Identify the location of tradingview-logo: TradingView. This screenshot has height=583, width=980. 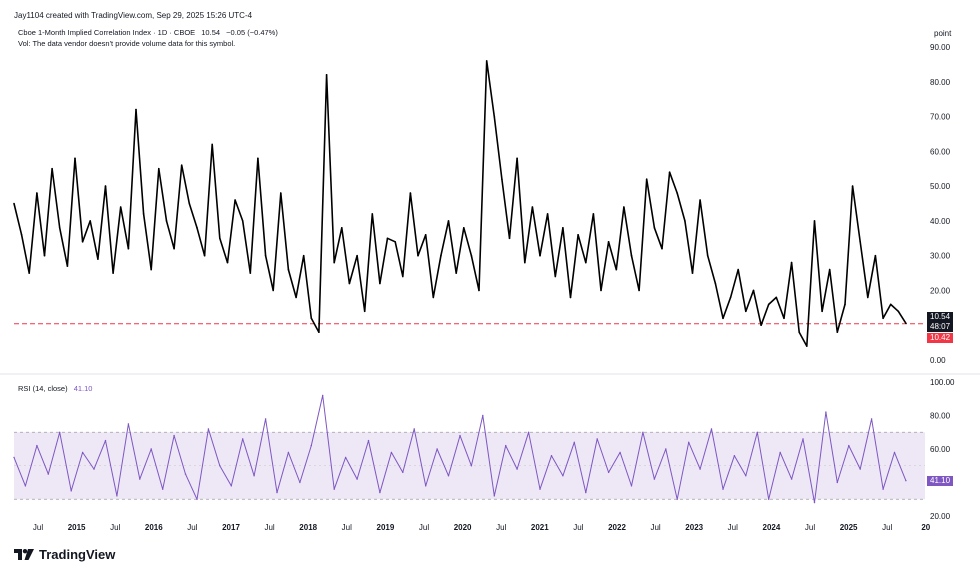
(64, 554).